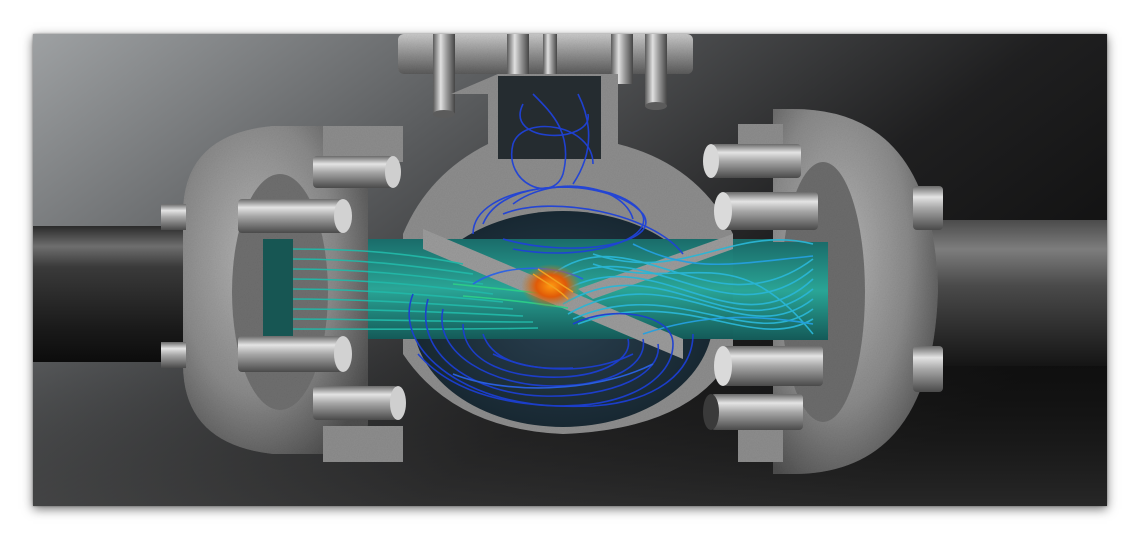  Describe the element at coordinates (1010, 293) in the screenshot. I see `outlet-pipe` at that location.